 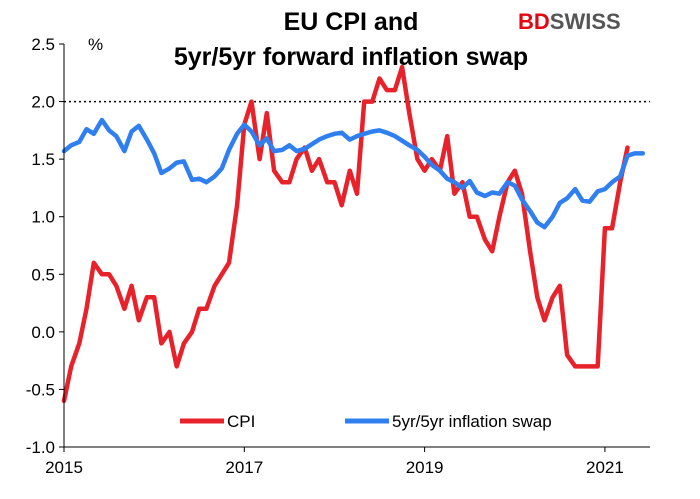 What do you see at coordinates (43, 159) in the screenshot?
I see `y-tick-label: 1.5` at bounding box center [43, 159].